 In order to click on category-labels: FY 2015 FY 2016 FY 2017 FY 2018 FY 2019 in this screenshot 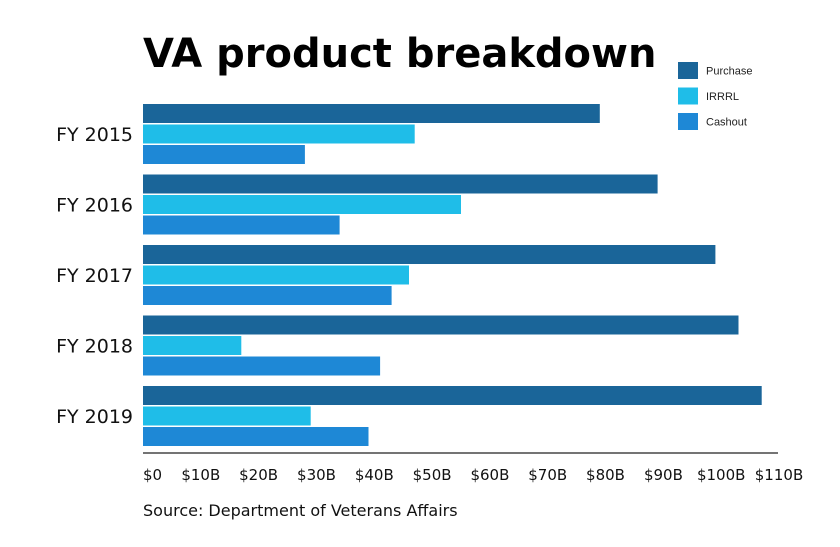, I will do `click(94, 276)`.